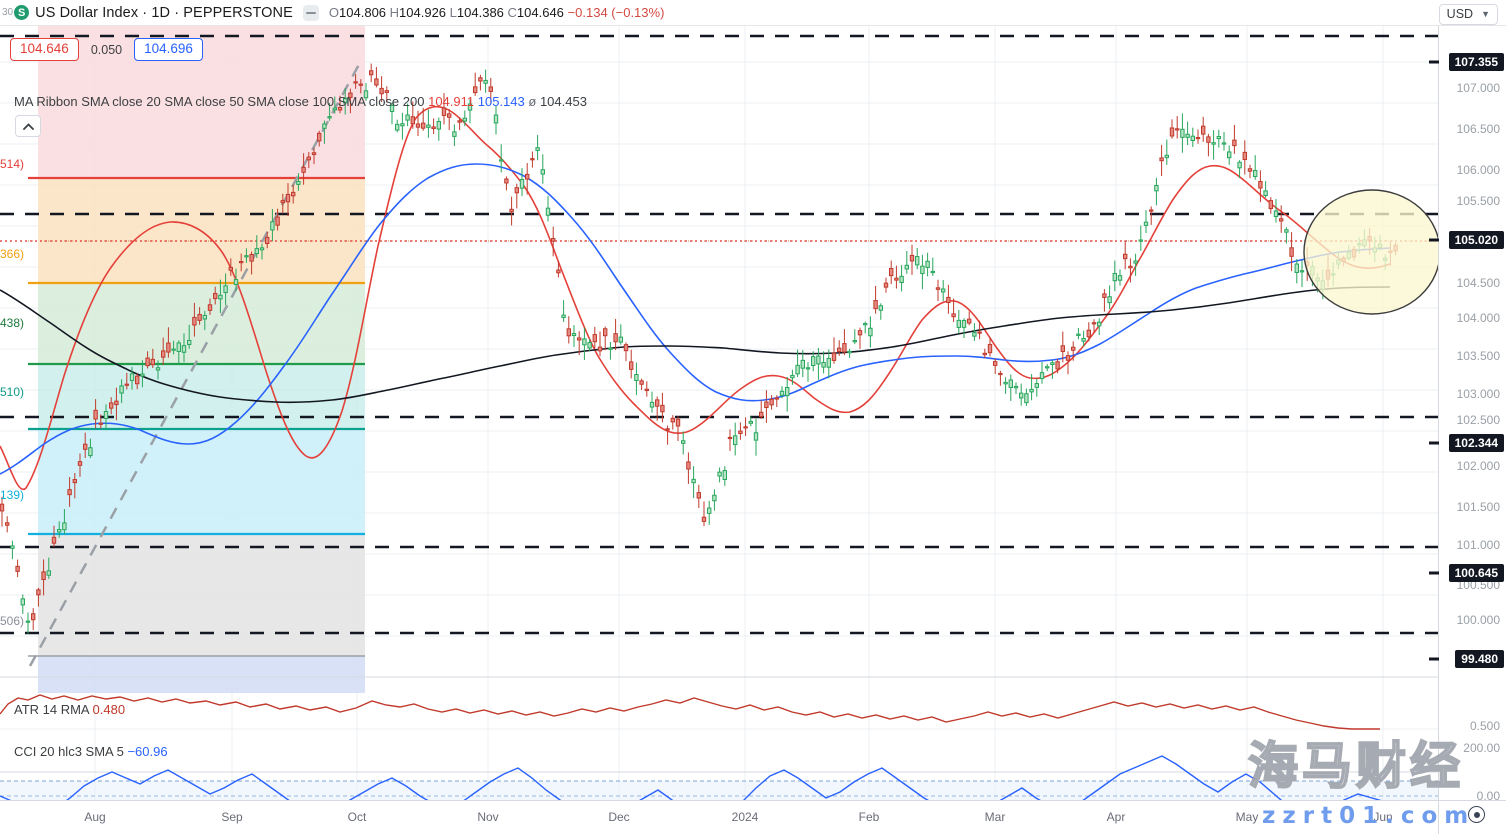 The width and height of the screenshot is (1506, 834). Describe the element at coordinates (164, 12) in the screenshot. I see `symbol-title: US Dollar Index · 1D · PEPPERSTONE` at that location.